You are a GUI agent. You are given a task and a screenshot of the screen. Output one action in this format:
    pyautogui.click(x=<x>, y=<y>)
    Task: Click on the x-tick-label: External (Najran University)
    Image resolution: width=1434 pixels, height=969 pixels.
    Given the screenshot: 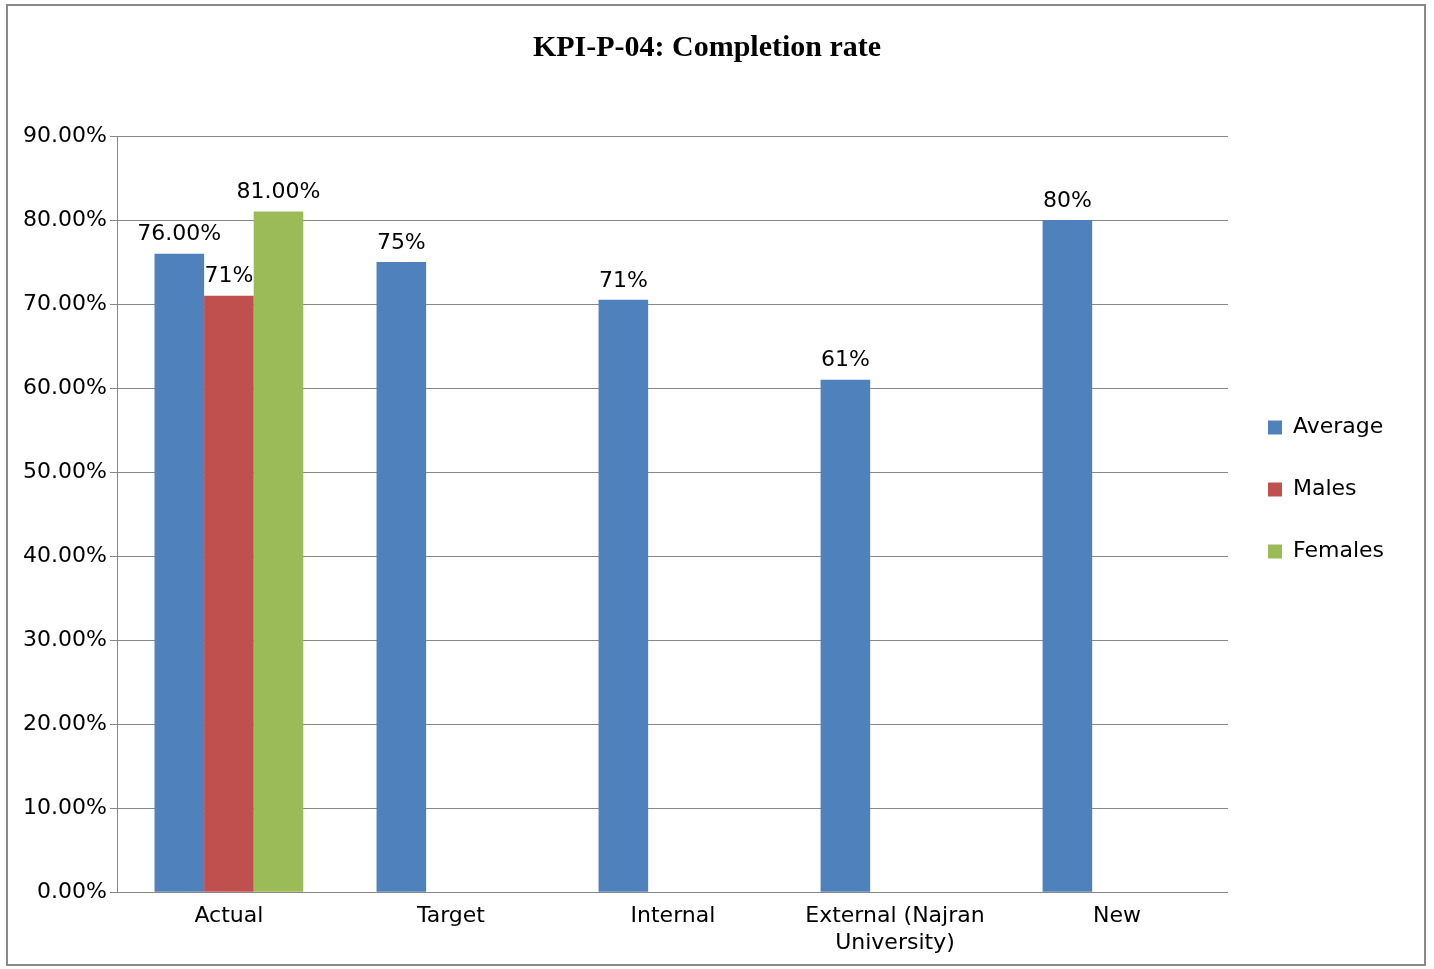 What is the action you would take?
    pyautogui.click(x=895, y=928)
    